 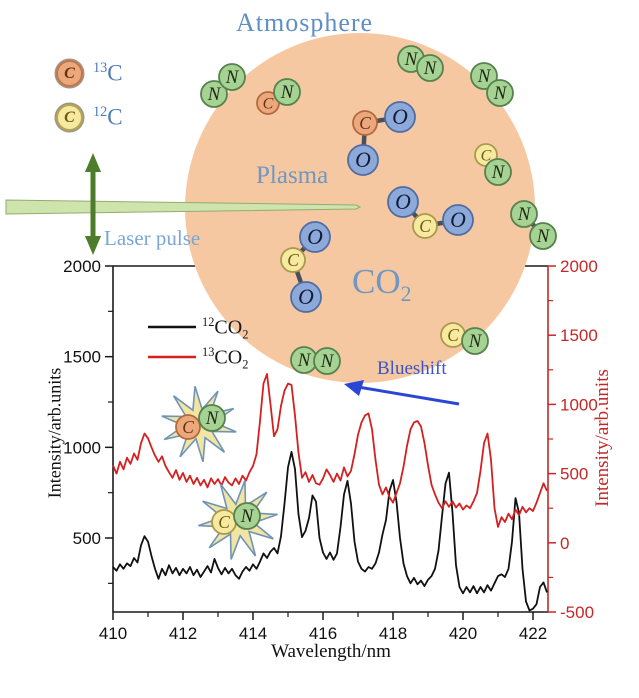 I want to click on co2-molecule: CO O, so click(x=305, y=267).